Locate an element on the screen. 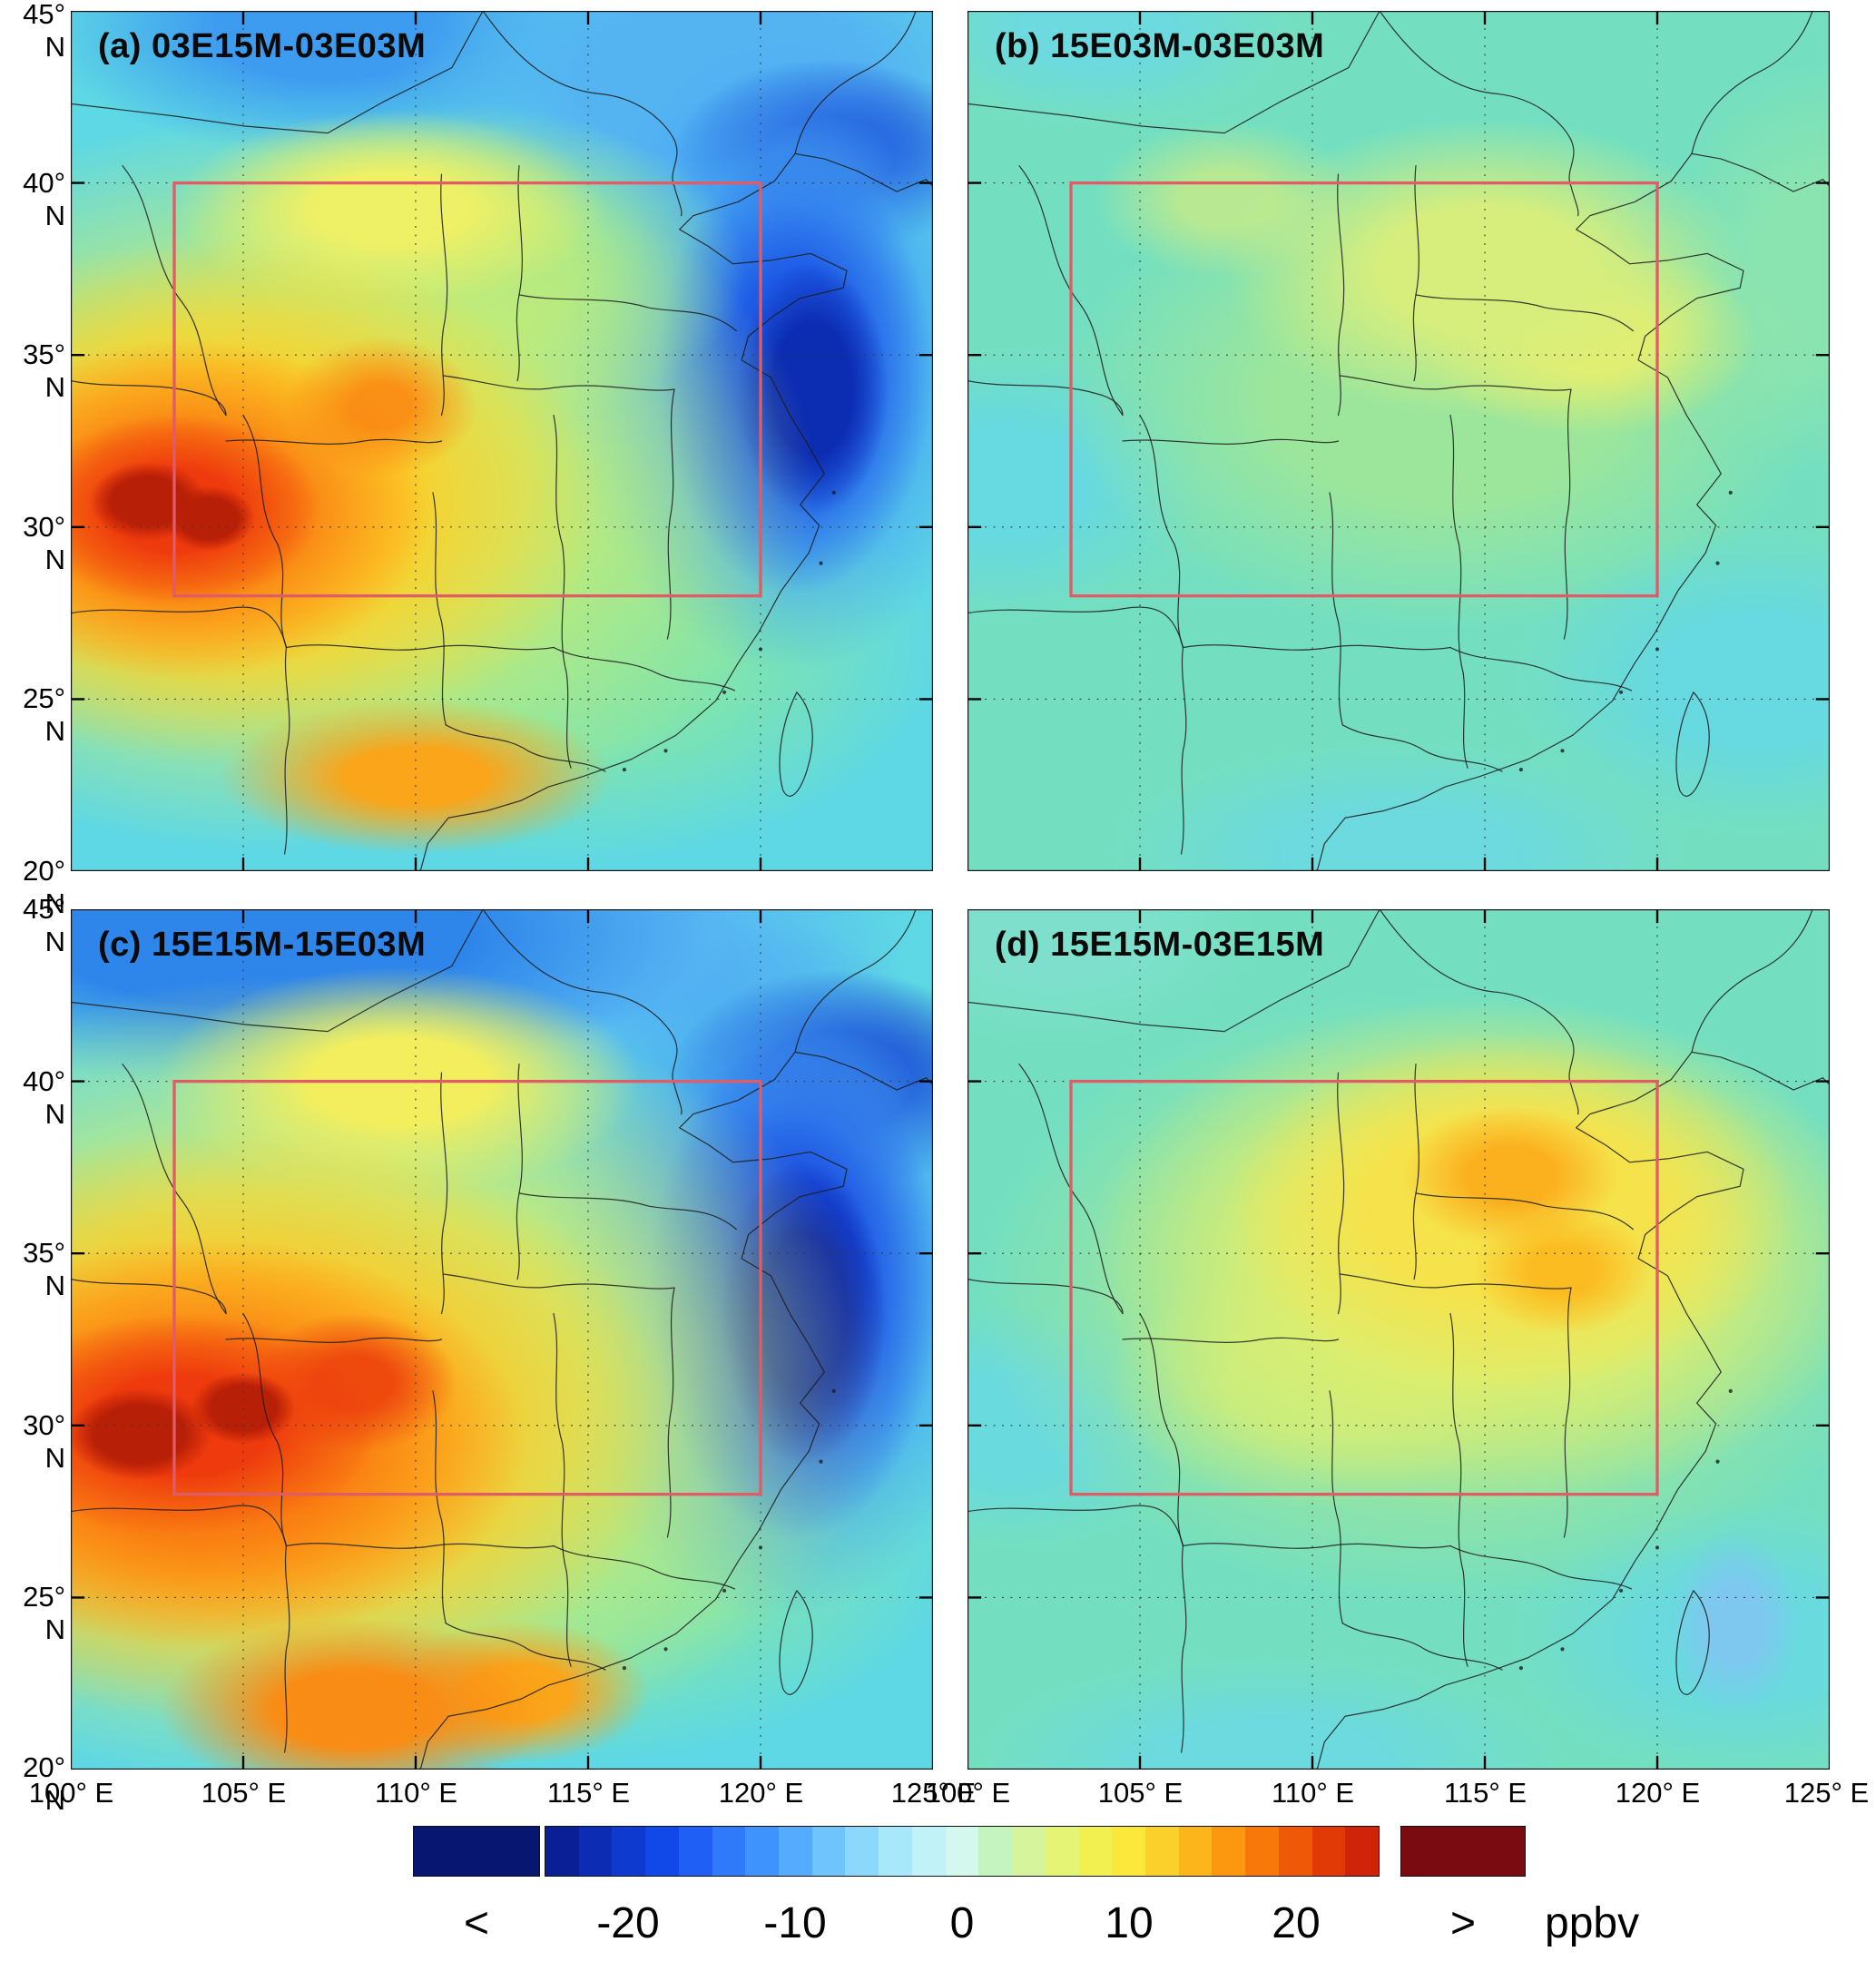 The image size is (1876, 1981). panel-d-title: (d) 15E15M-03E15M is located at coordinates (1160, 945).